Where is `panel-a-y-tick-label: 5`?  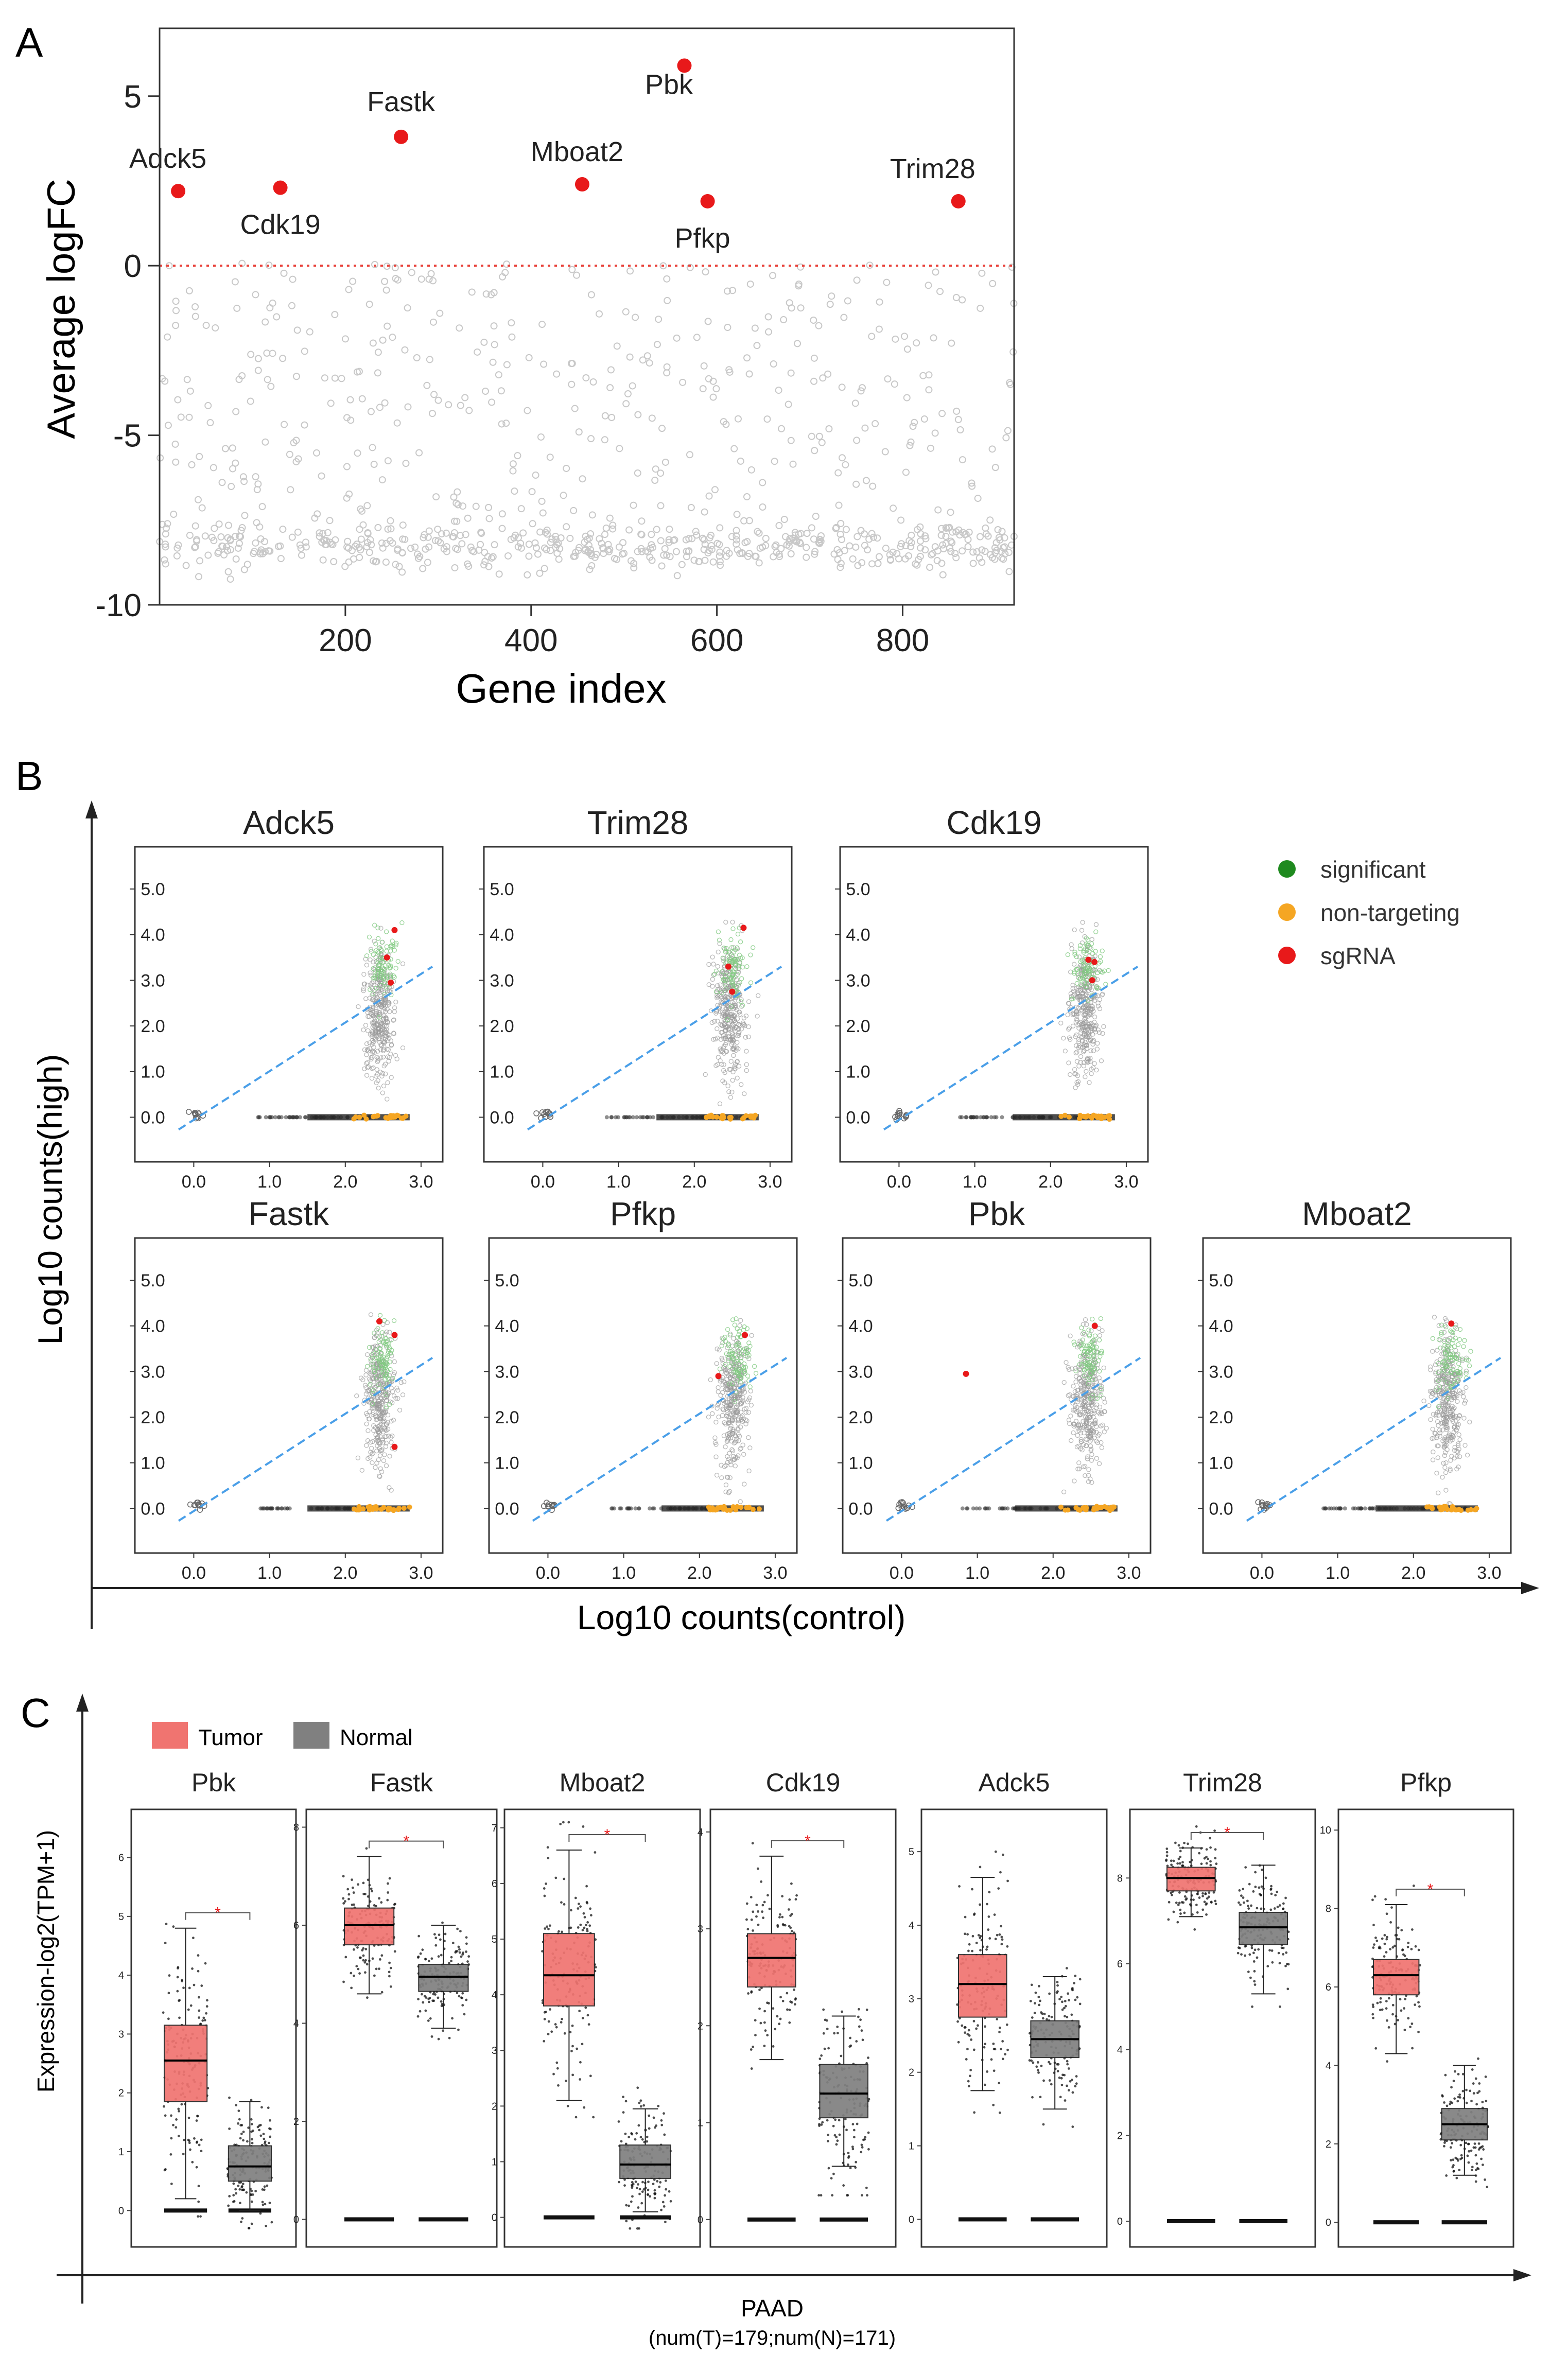 panel-a-y-tick-label: 5 is located at coordinates (133, 97).